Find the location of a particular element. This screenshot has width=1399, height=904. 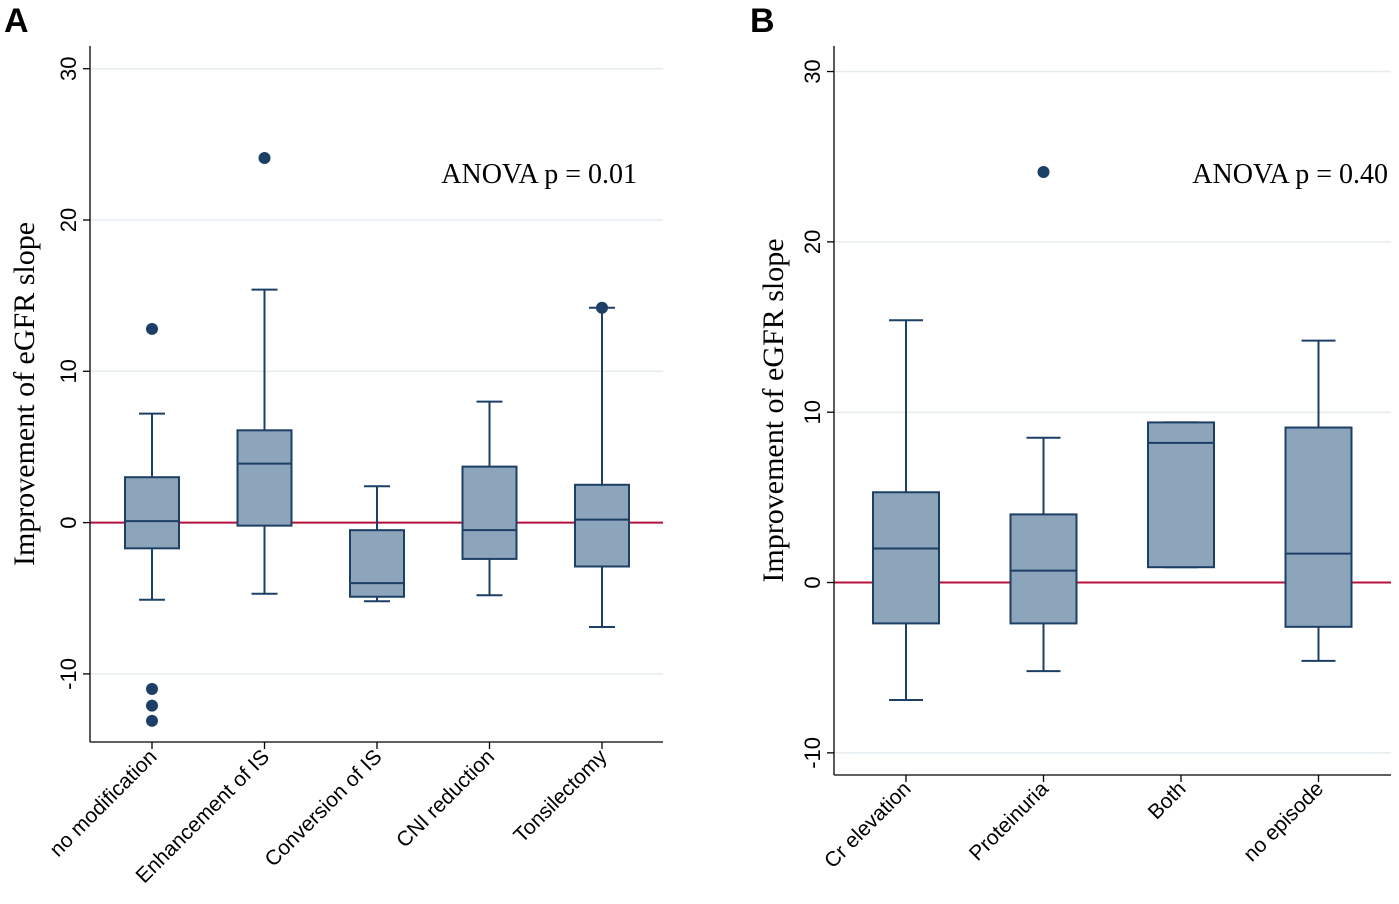

x-tick-label: Conversion of IS is located at coordinates (323, 808).